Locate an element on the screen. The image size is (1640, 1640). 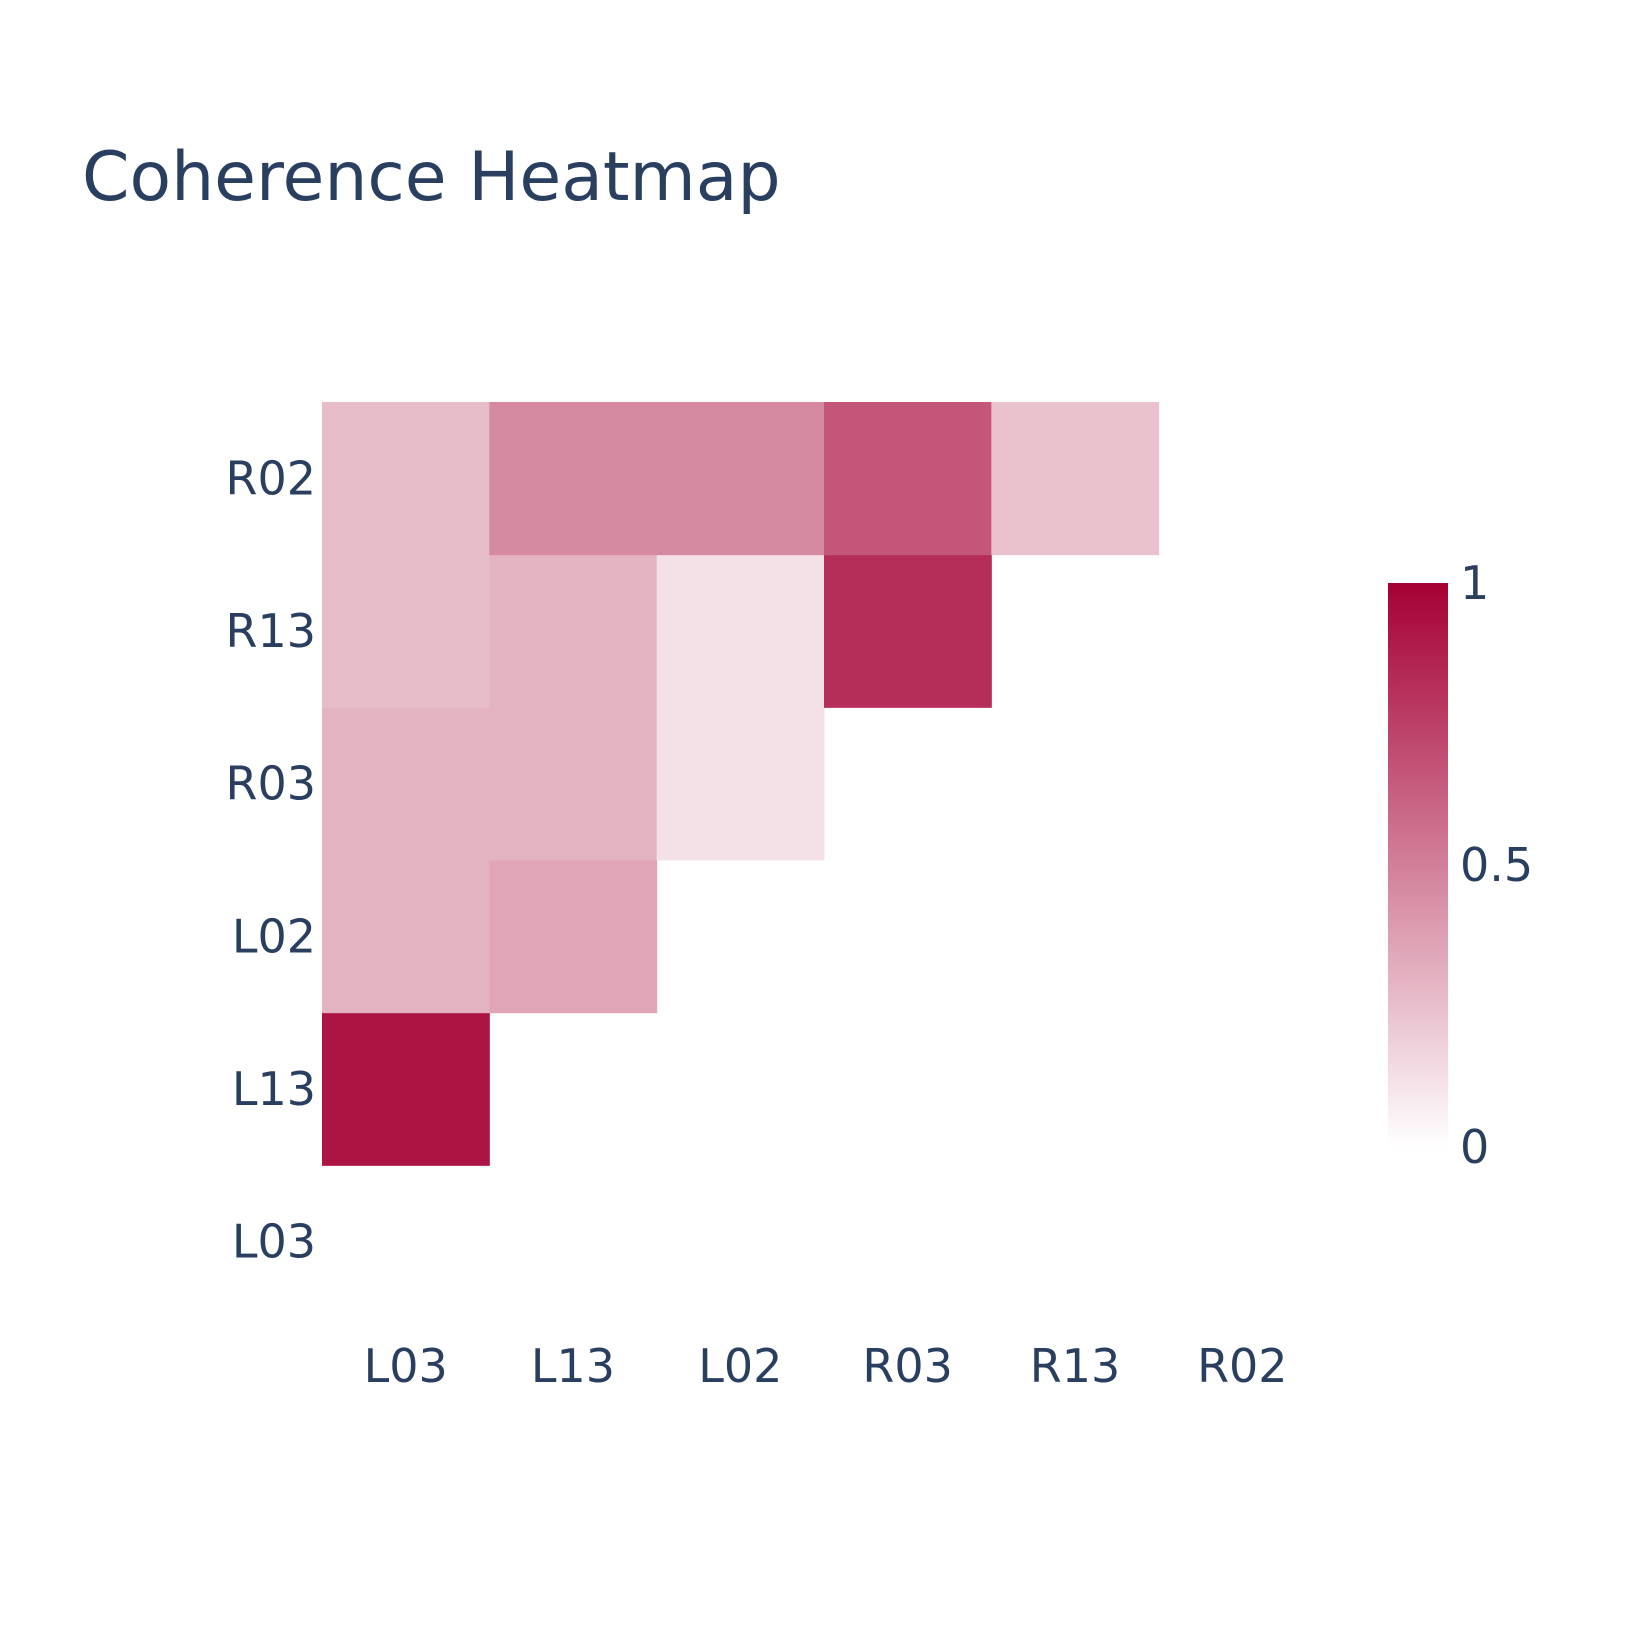
heatmap-cell-L02-L03 is located at coordinates (406, 937).